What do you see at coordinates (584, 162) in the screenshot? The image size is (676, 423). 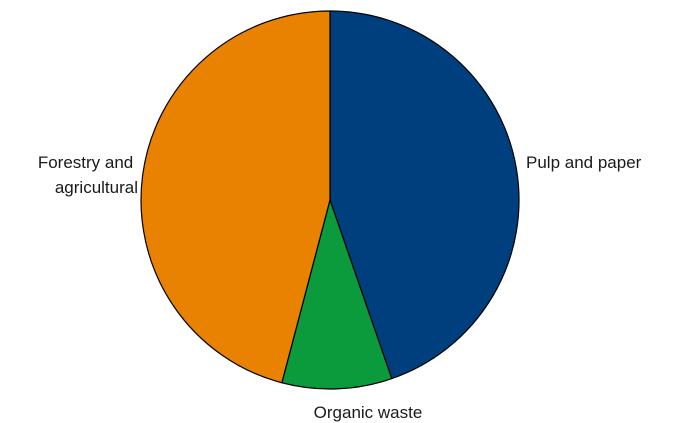 I see `slice-label-pulp-and-paper: Pulp and paper` at bounding box center [584, 162].